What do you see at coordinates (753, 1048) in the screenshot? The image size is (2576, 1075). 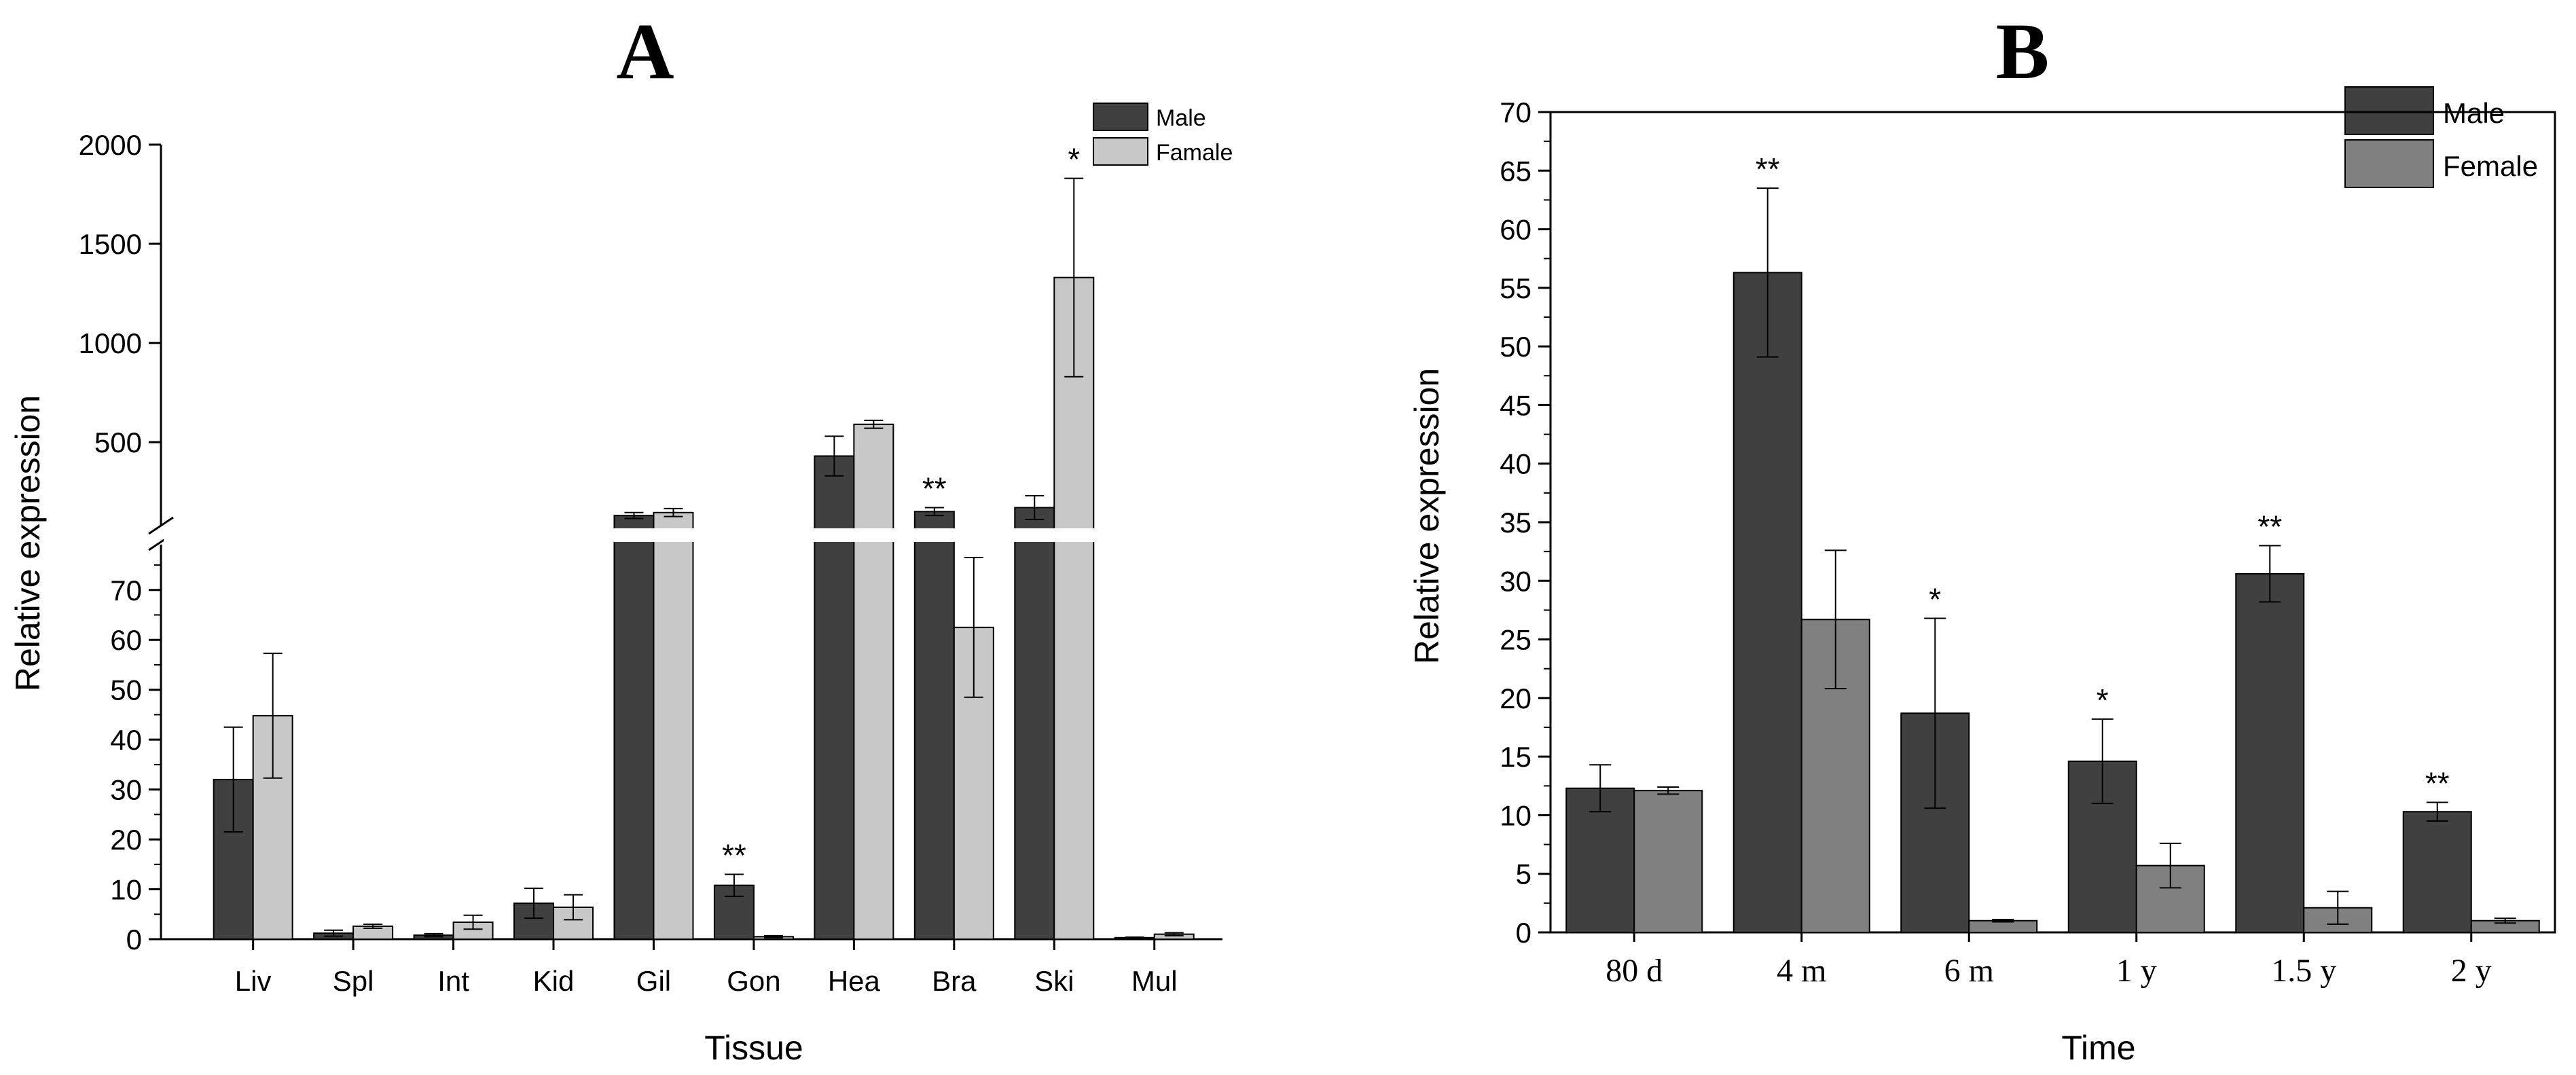 I see `panel-a-xlabel: Tissue` at bounding box center [753, 1048].